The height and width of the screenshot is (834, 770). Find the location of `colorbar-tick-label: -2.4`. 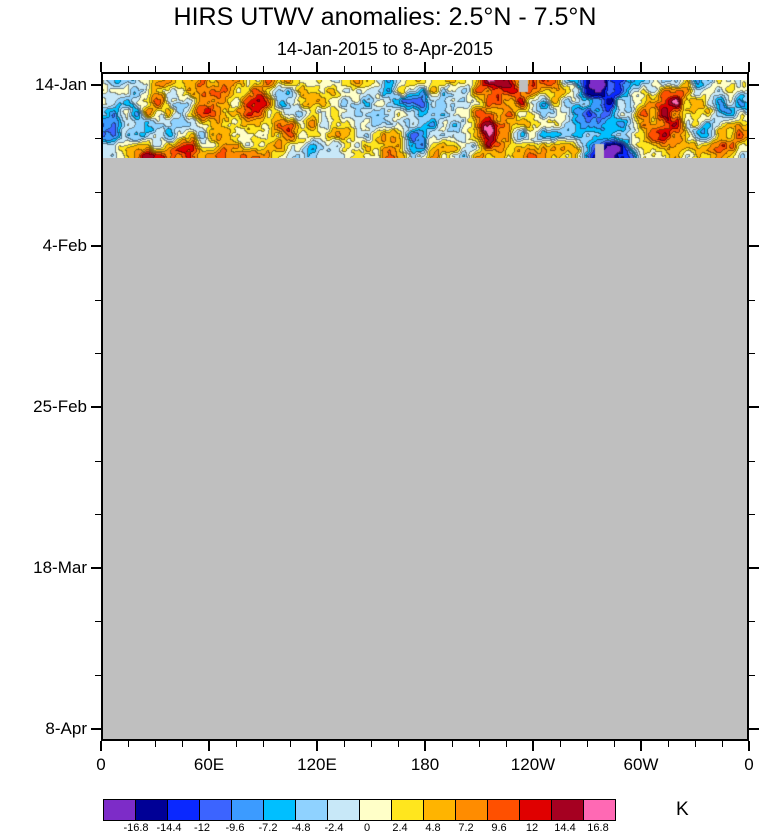

colorbar-tick-label: -2.4 is located at coordinates (334, 828).